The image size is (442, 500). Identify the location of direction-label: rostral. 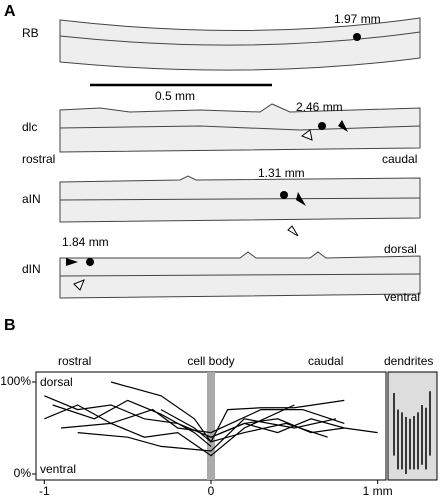
(38, 159).